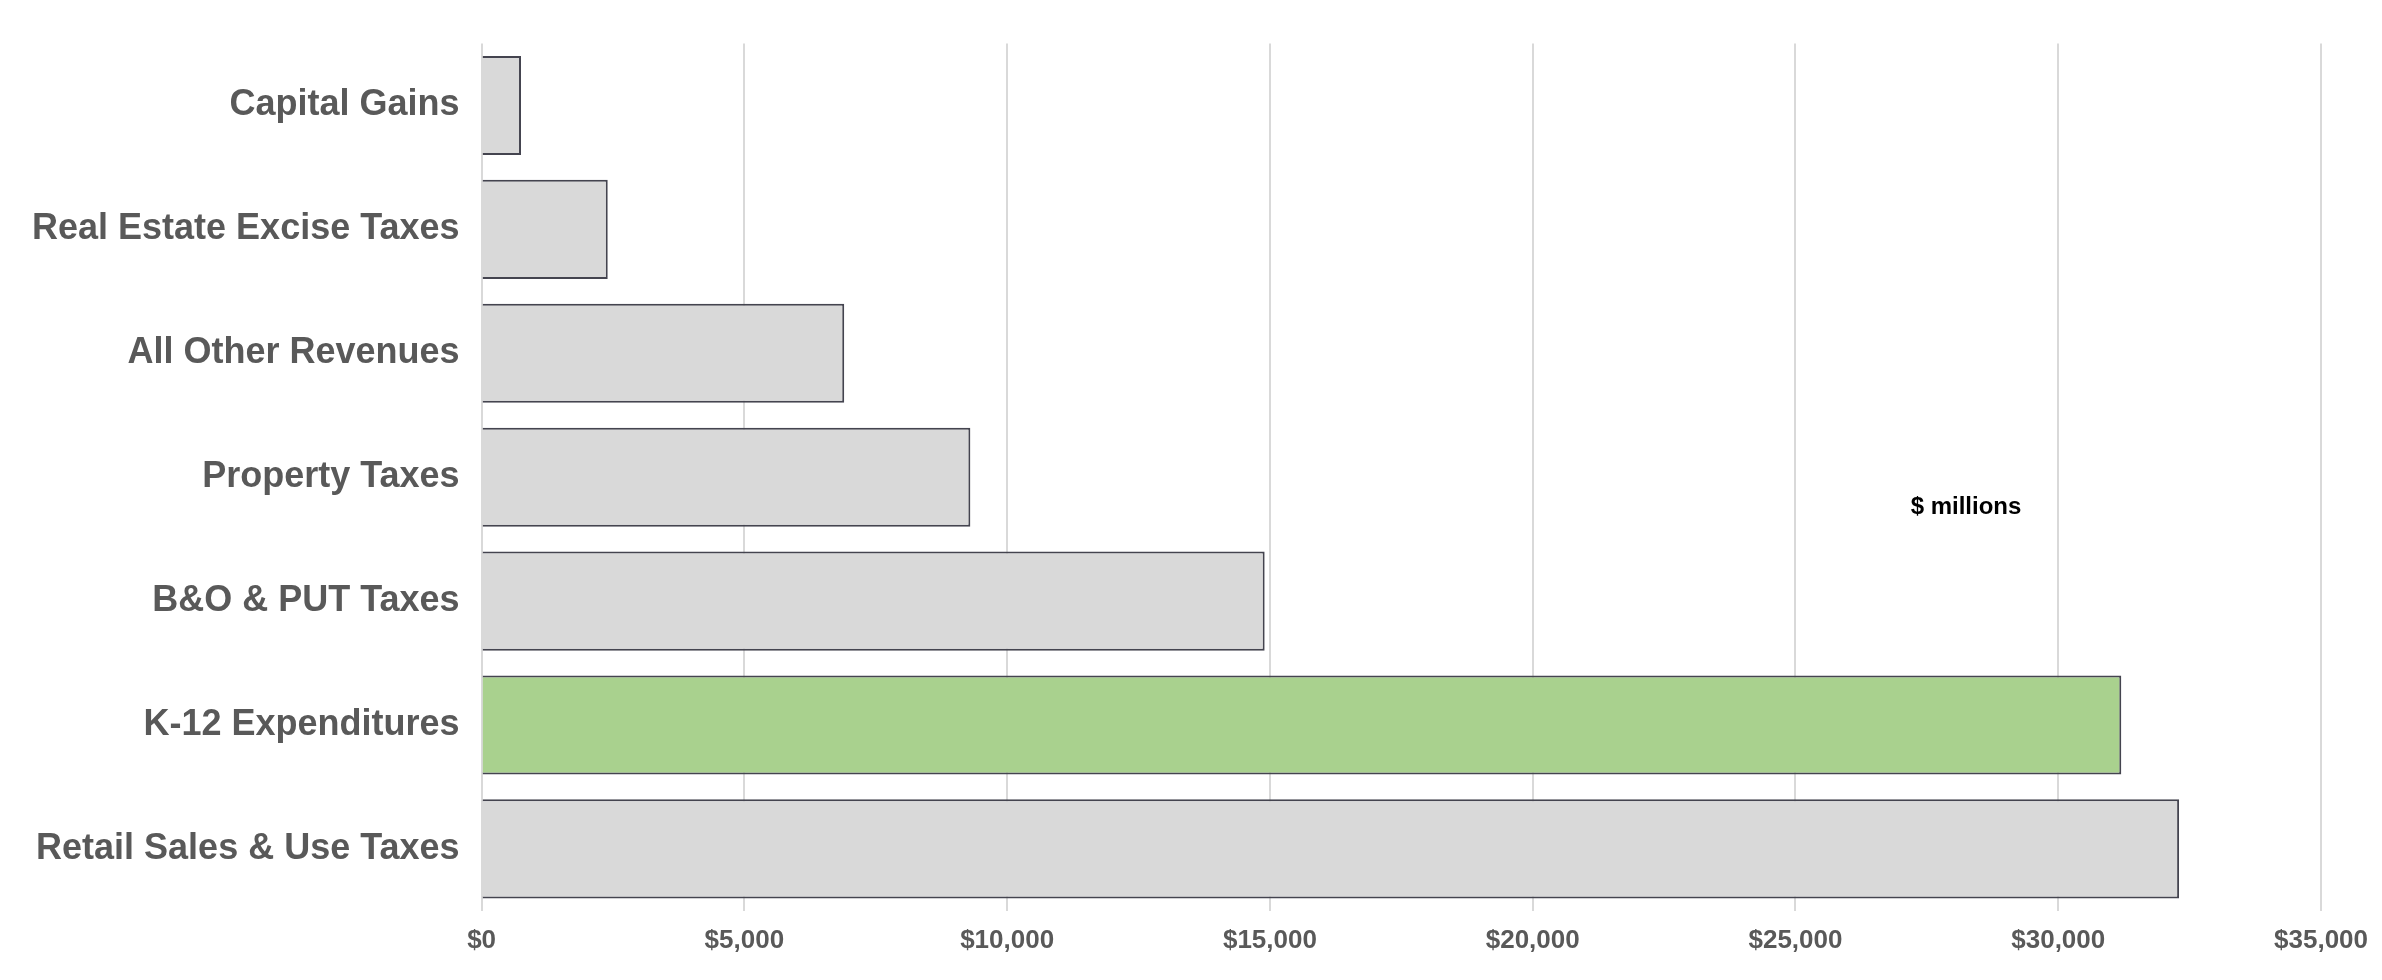 This screenshot has width=2382, height=980. I want to click on y-tick-label: B&O & PUT Taxes, so click(306, 599).